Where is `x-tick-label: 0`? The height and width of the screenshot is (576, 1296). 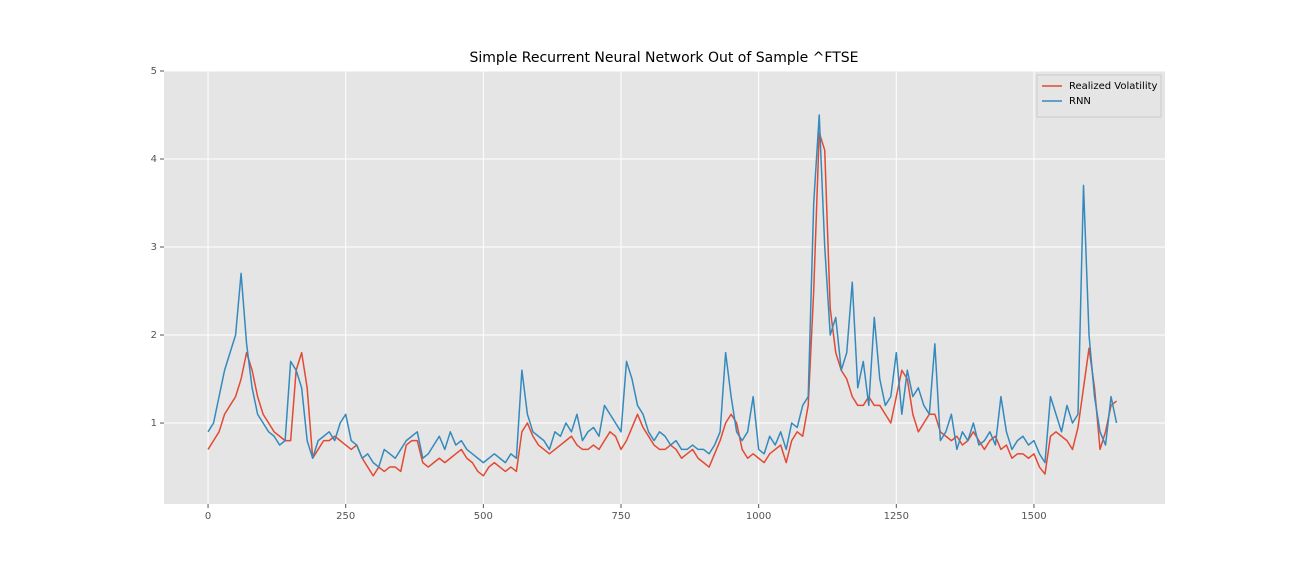
x-tick-label: 0 is located at coordinates (208, 516).